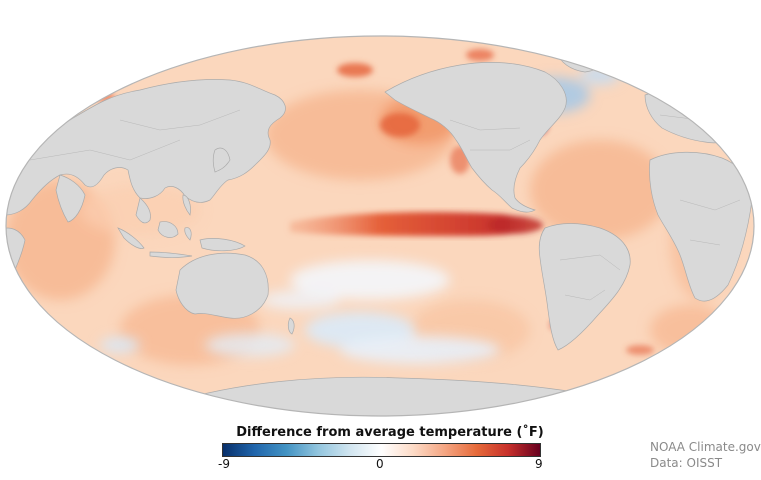 This screenshot has width=761, height=480. What do you see at coordinates (171, 254) in the screenshot?
I see `land-java` at bounding box center [171, 254].